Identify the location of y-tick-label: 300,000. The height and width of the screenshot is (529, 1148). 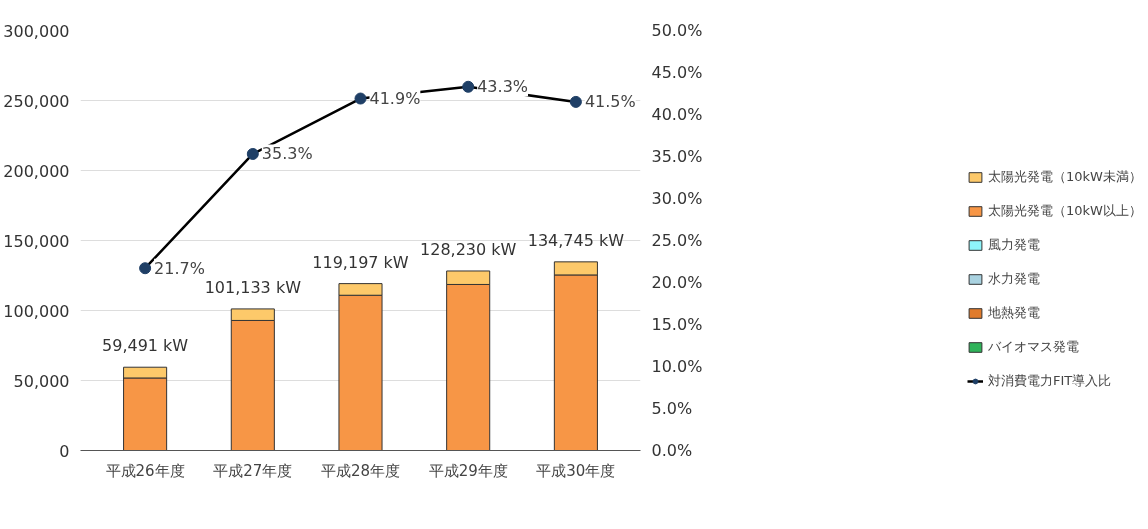
(36, 31).